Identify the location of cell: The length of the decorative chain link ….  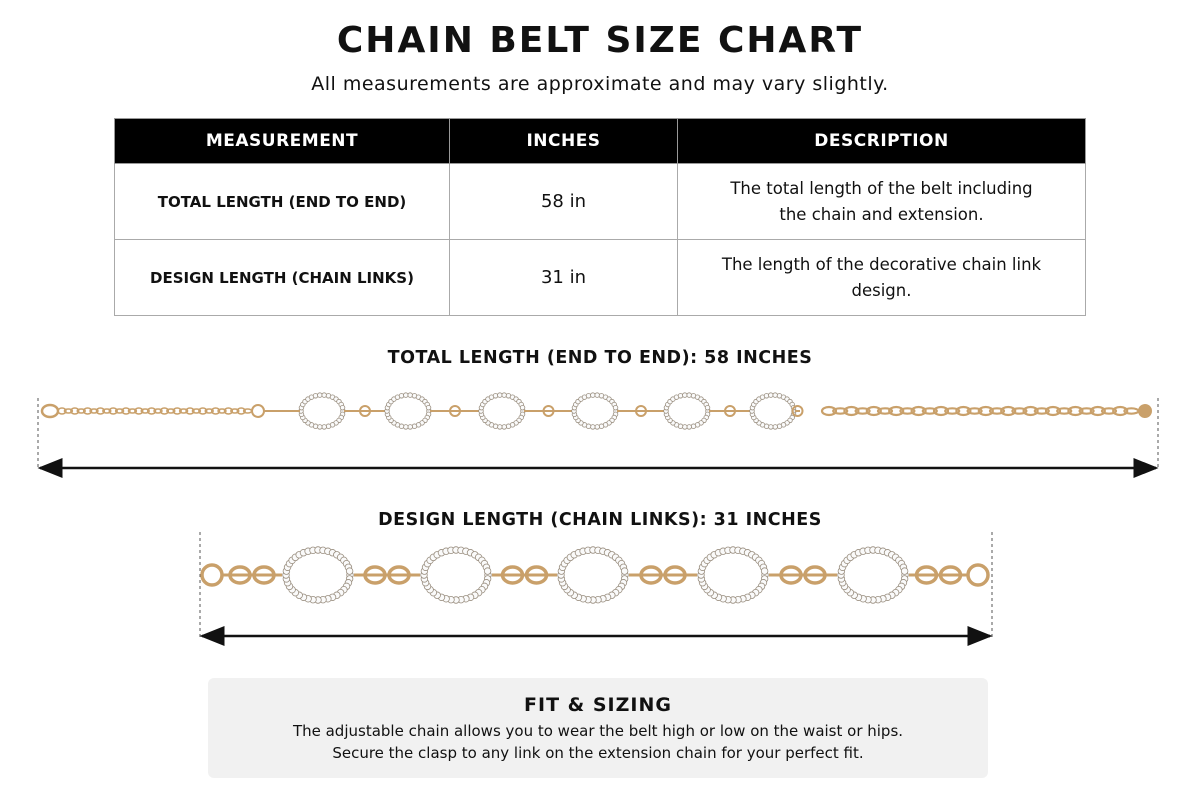
(881, 277).